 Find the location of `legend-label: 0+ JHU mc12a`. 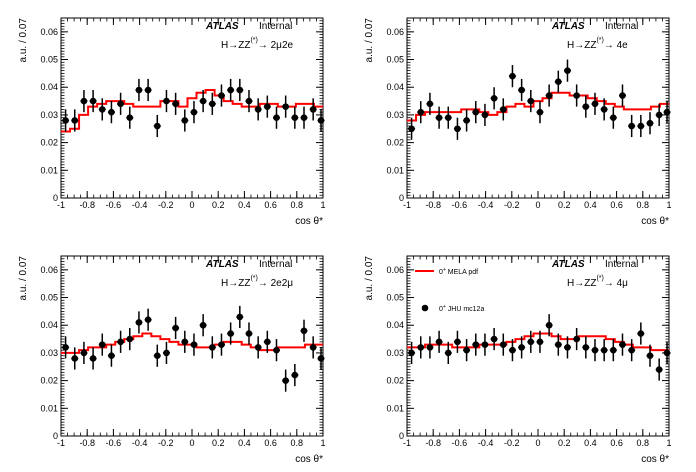

legend-label: 0+ JHU mc12a is located at coordinates (461, 308).